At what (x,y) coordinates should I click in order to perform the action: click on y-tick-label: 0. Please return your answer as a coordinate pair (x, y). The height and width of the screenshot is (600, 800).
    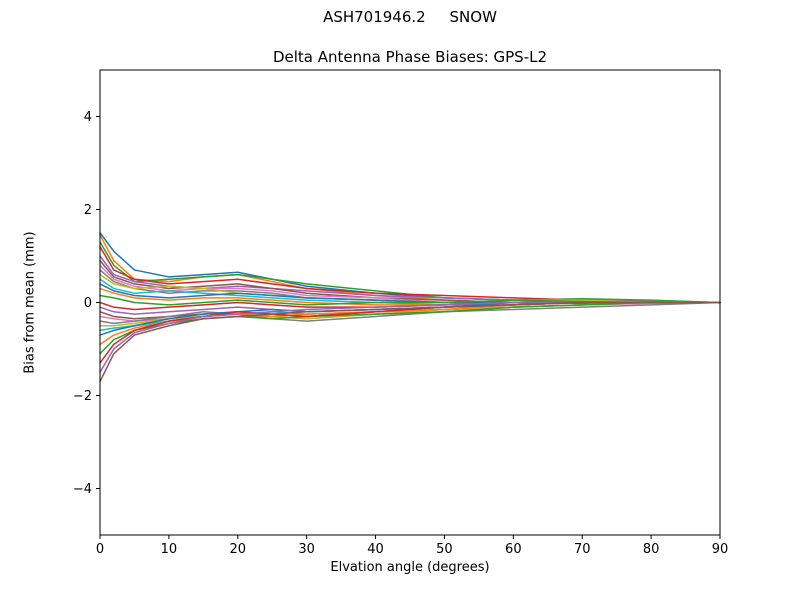
    Looking at the image, I should click on (88, 303).